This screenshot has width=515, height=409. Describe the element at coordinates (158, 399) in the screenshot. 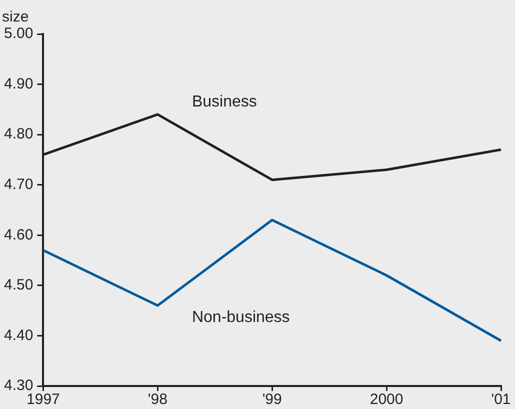

I see `x-tick-label: '98` at that location.